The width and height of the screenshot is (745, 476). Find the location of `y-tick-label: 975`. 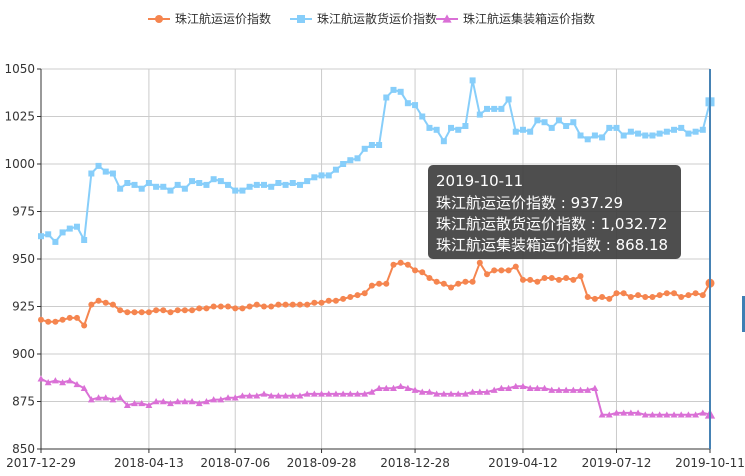

y-tick-label: 975 is located at coordinates (23, 212).